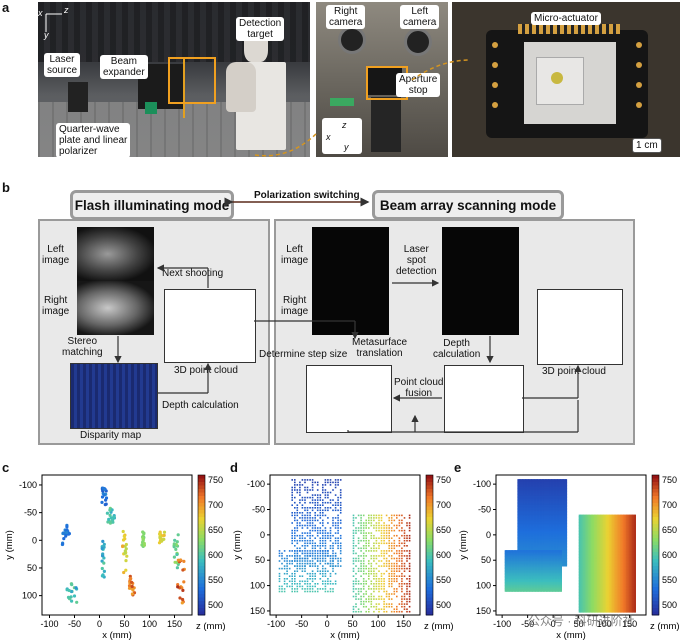 This screenshot has width=685, height=642. I want to click on beam-left-image, so click(350, 254).